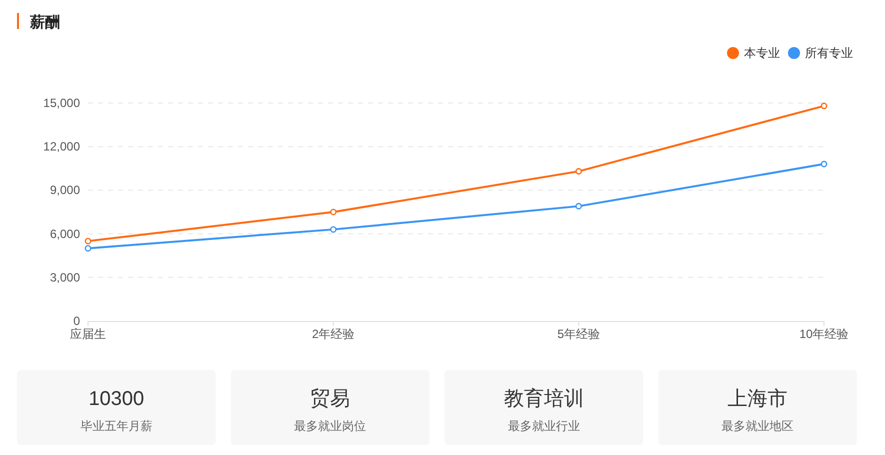 The height and width of the screenshot is (455, 885). I want to click on legend-label: 本专业, so click(762, 53).